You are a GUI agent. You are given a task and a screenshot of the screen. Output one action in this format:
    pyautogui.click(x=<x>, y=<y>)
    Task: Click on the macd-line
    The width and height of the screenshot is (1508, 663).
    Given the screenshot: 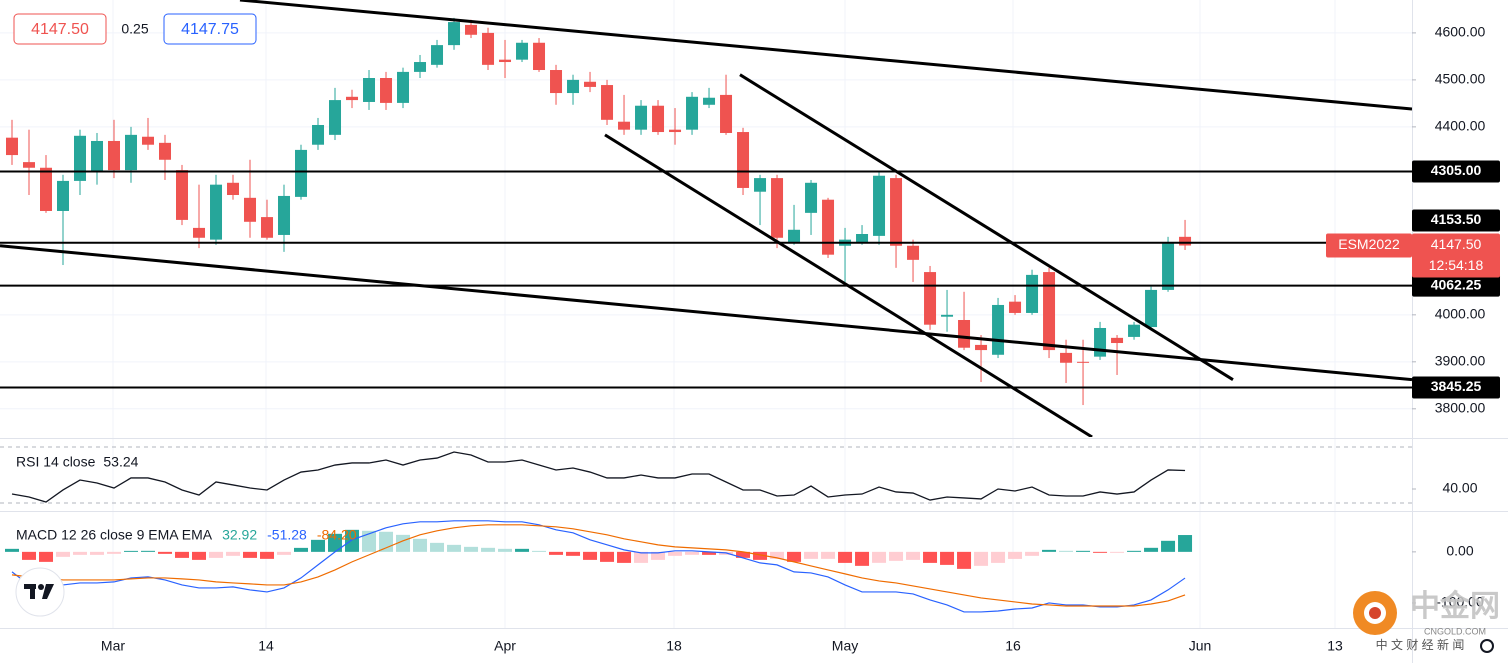 What is the action you would take?
    pyautogui.click(x=598, y=566)
    